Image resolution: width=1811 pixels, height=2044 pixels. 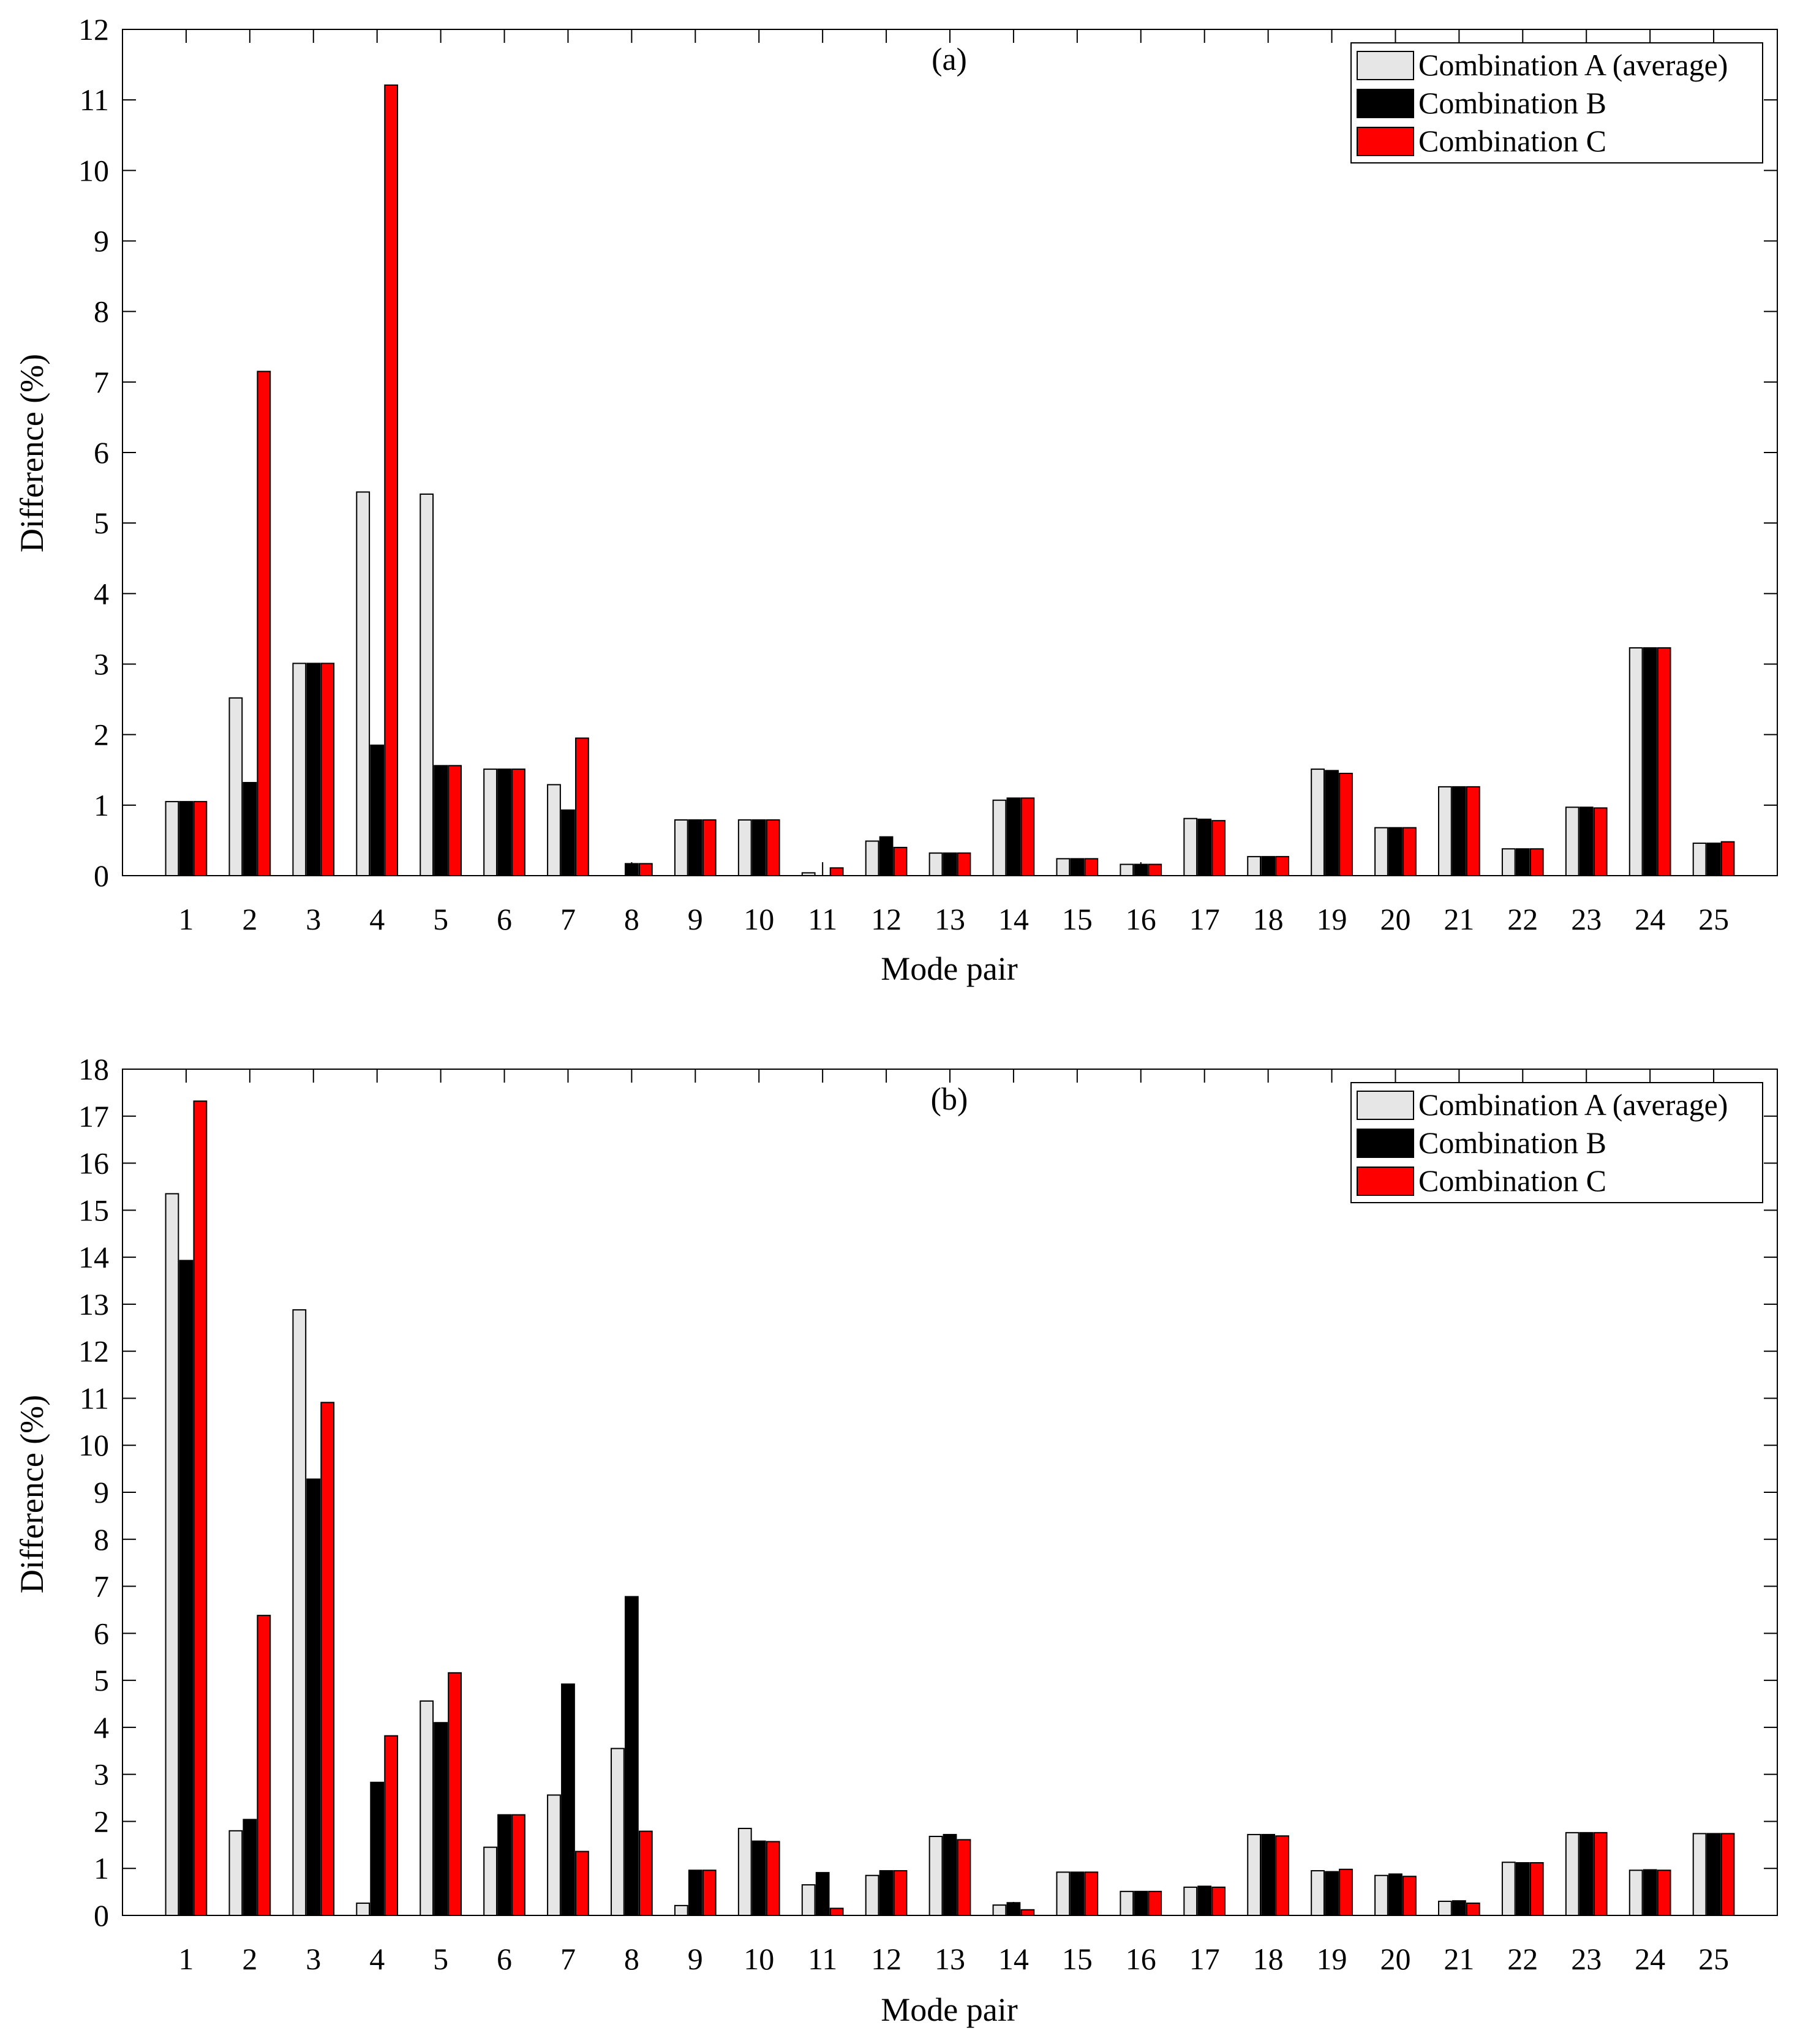 I want to click on panel-b-legend-swatch-combination-a, so click(x=1385, y=1105).